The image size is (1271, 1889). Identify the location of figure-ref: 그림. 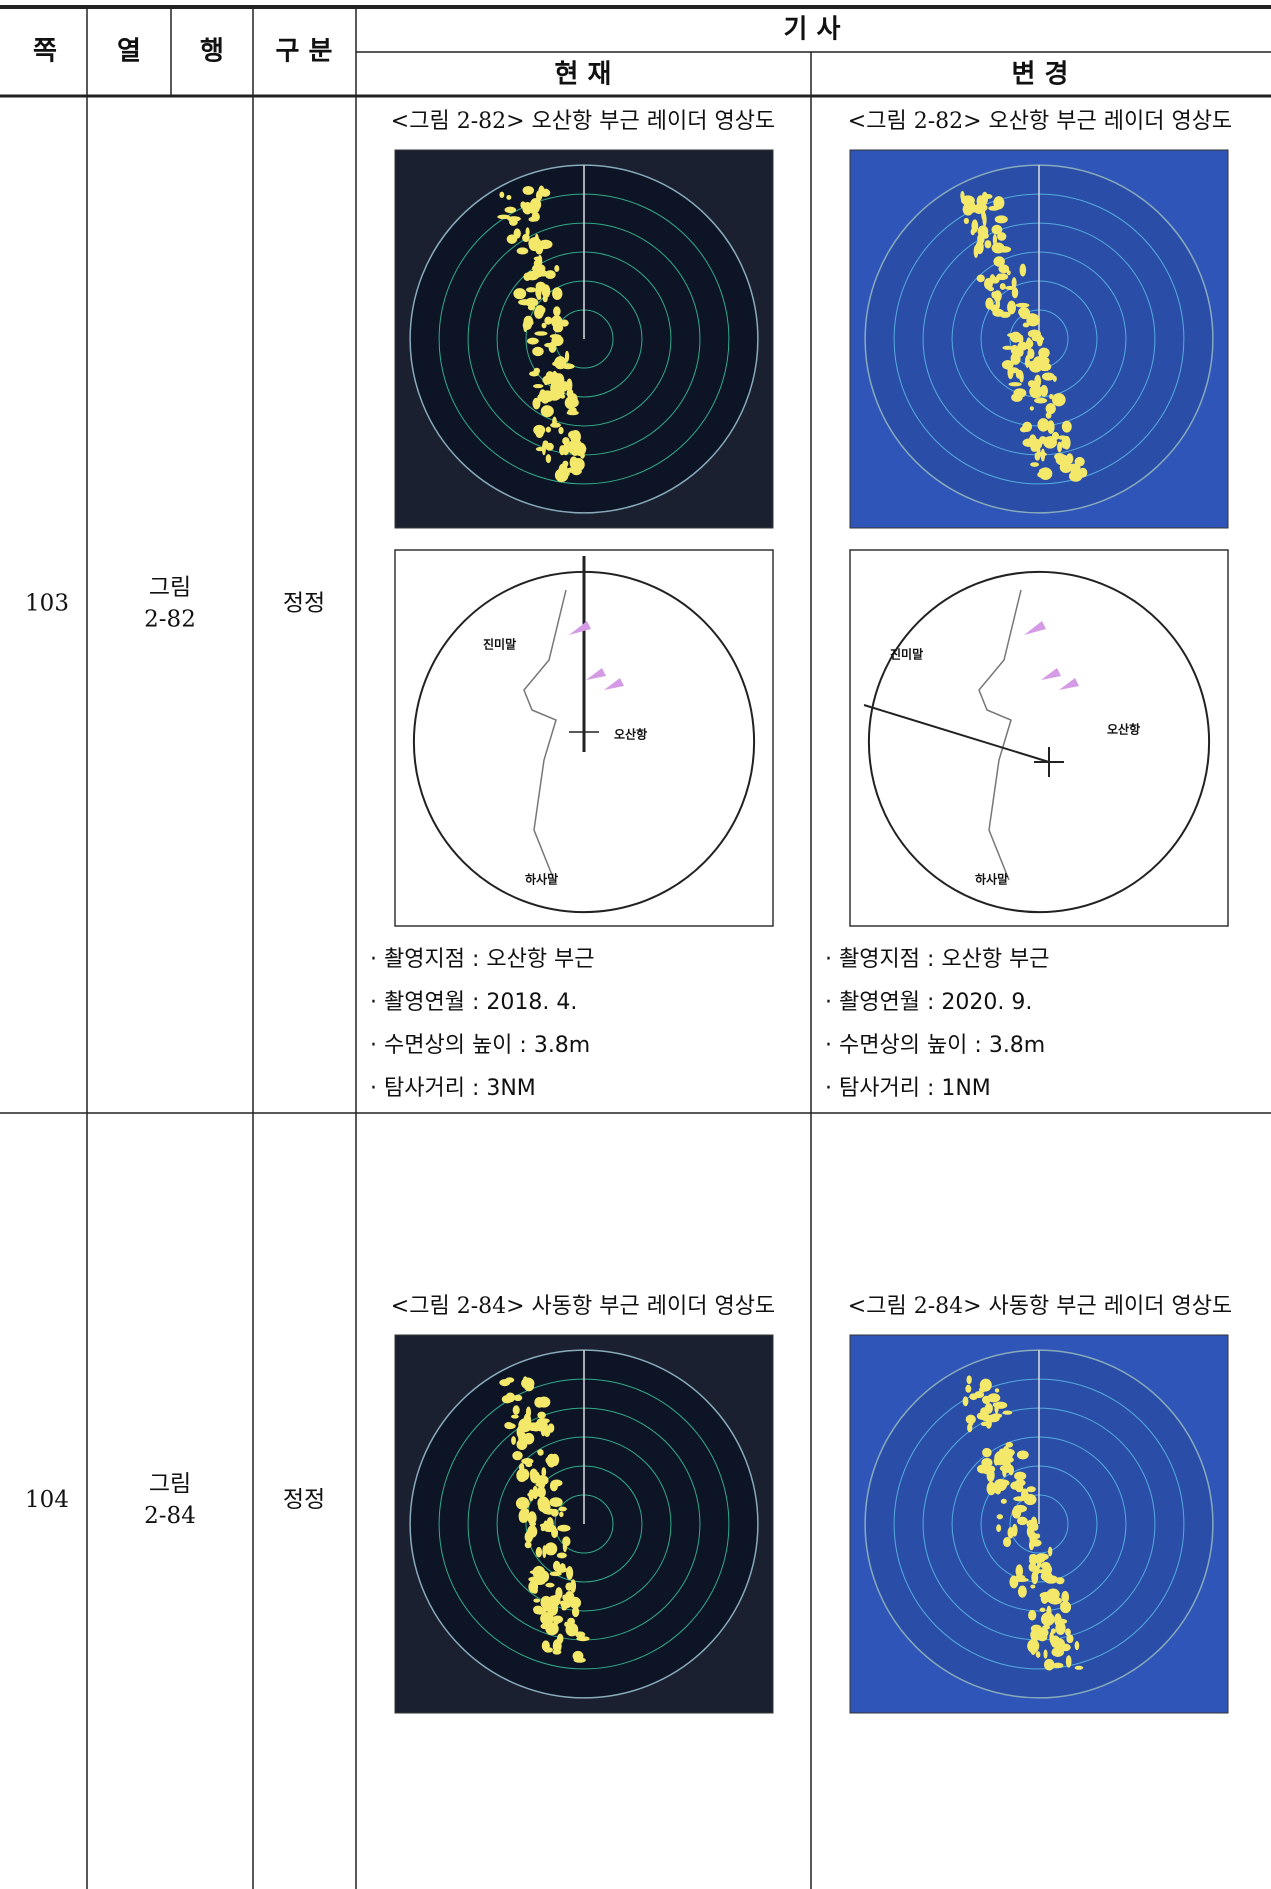
(170, 588).